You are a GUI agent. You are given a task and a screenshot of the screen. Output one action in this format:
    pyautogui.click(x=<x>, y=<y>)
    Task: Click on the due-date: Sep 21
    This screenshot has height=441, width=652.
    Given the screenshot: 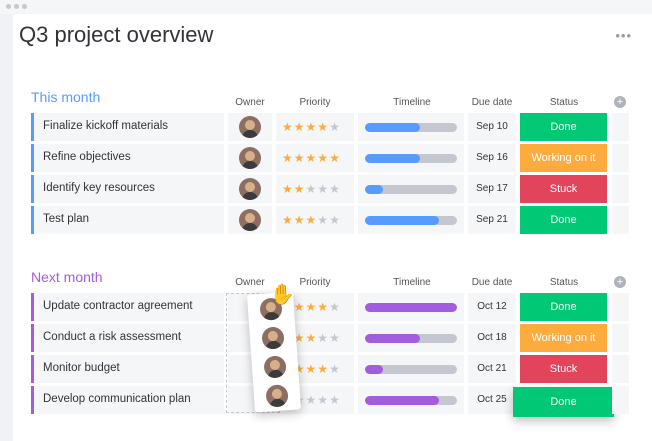 What is the action you would take?
    pyautogui.click(x=492, y=219)
    